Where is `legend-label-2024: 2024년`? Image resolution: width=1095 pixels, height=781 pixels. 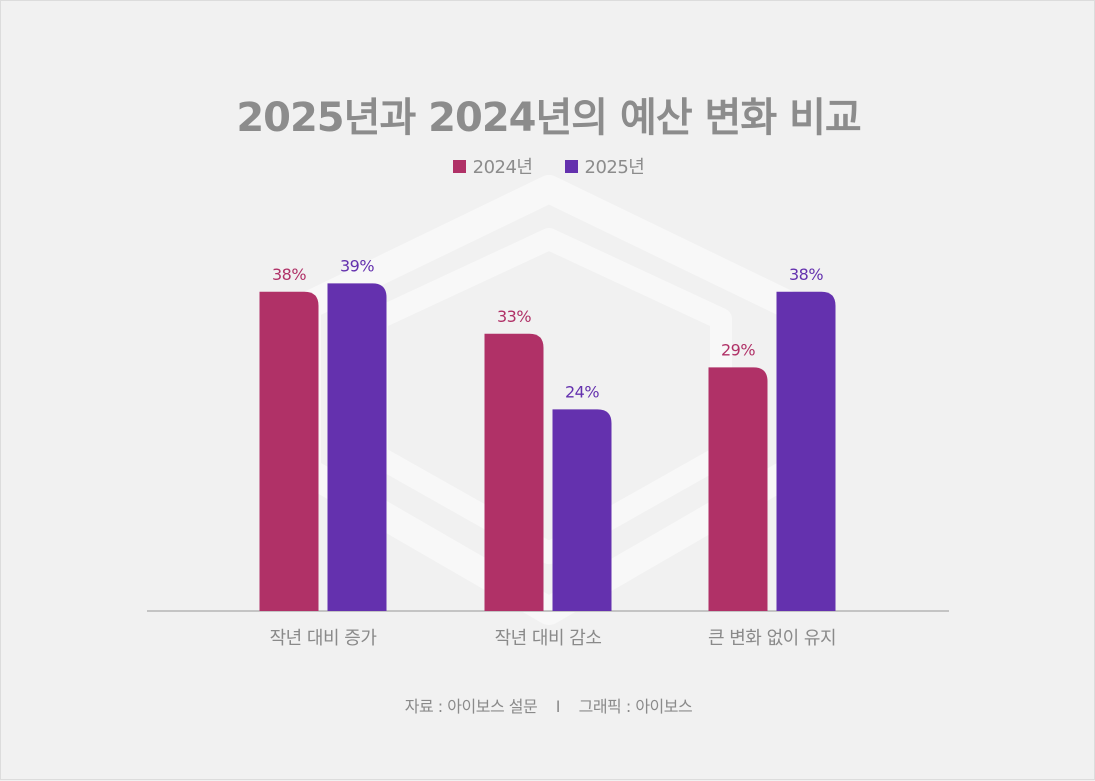 legend-label-2024: 2024년 is located at coordinates (502, 167).